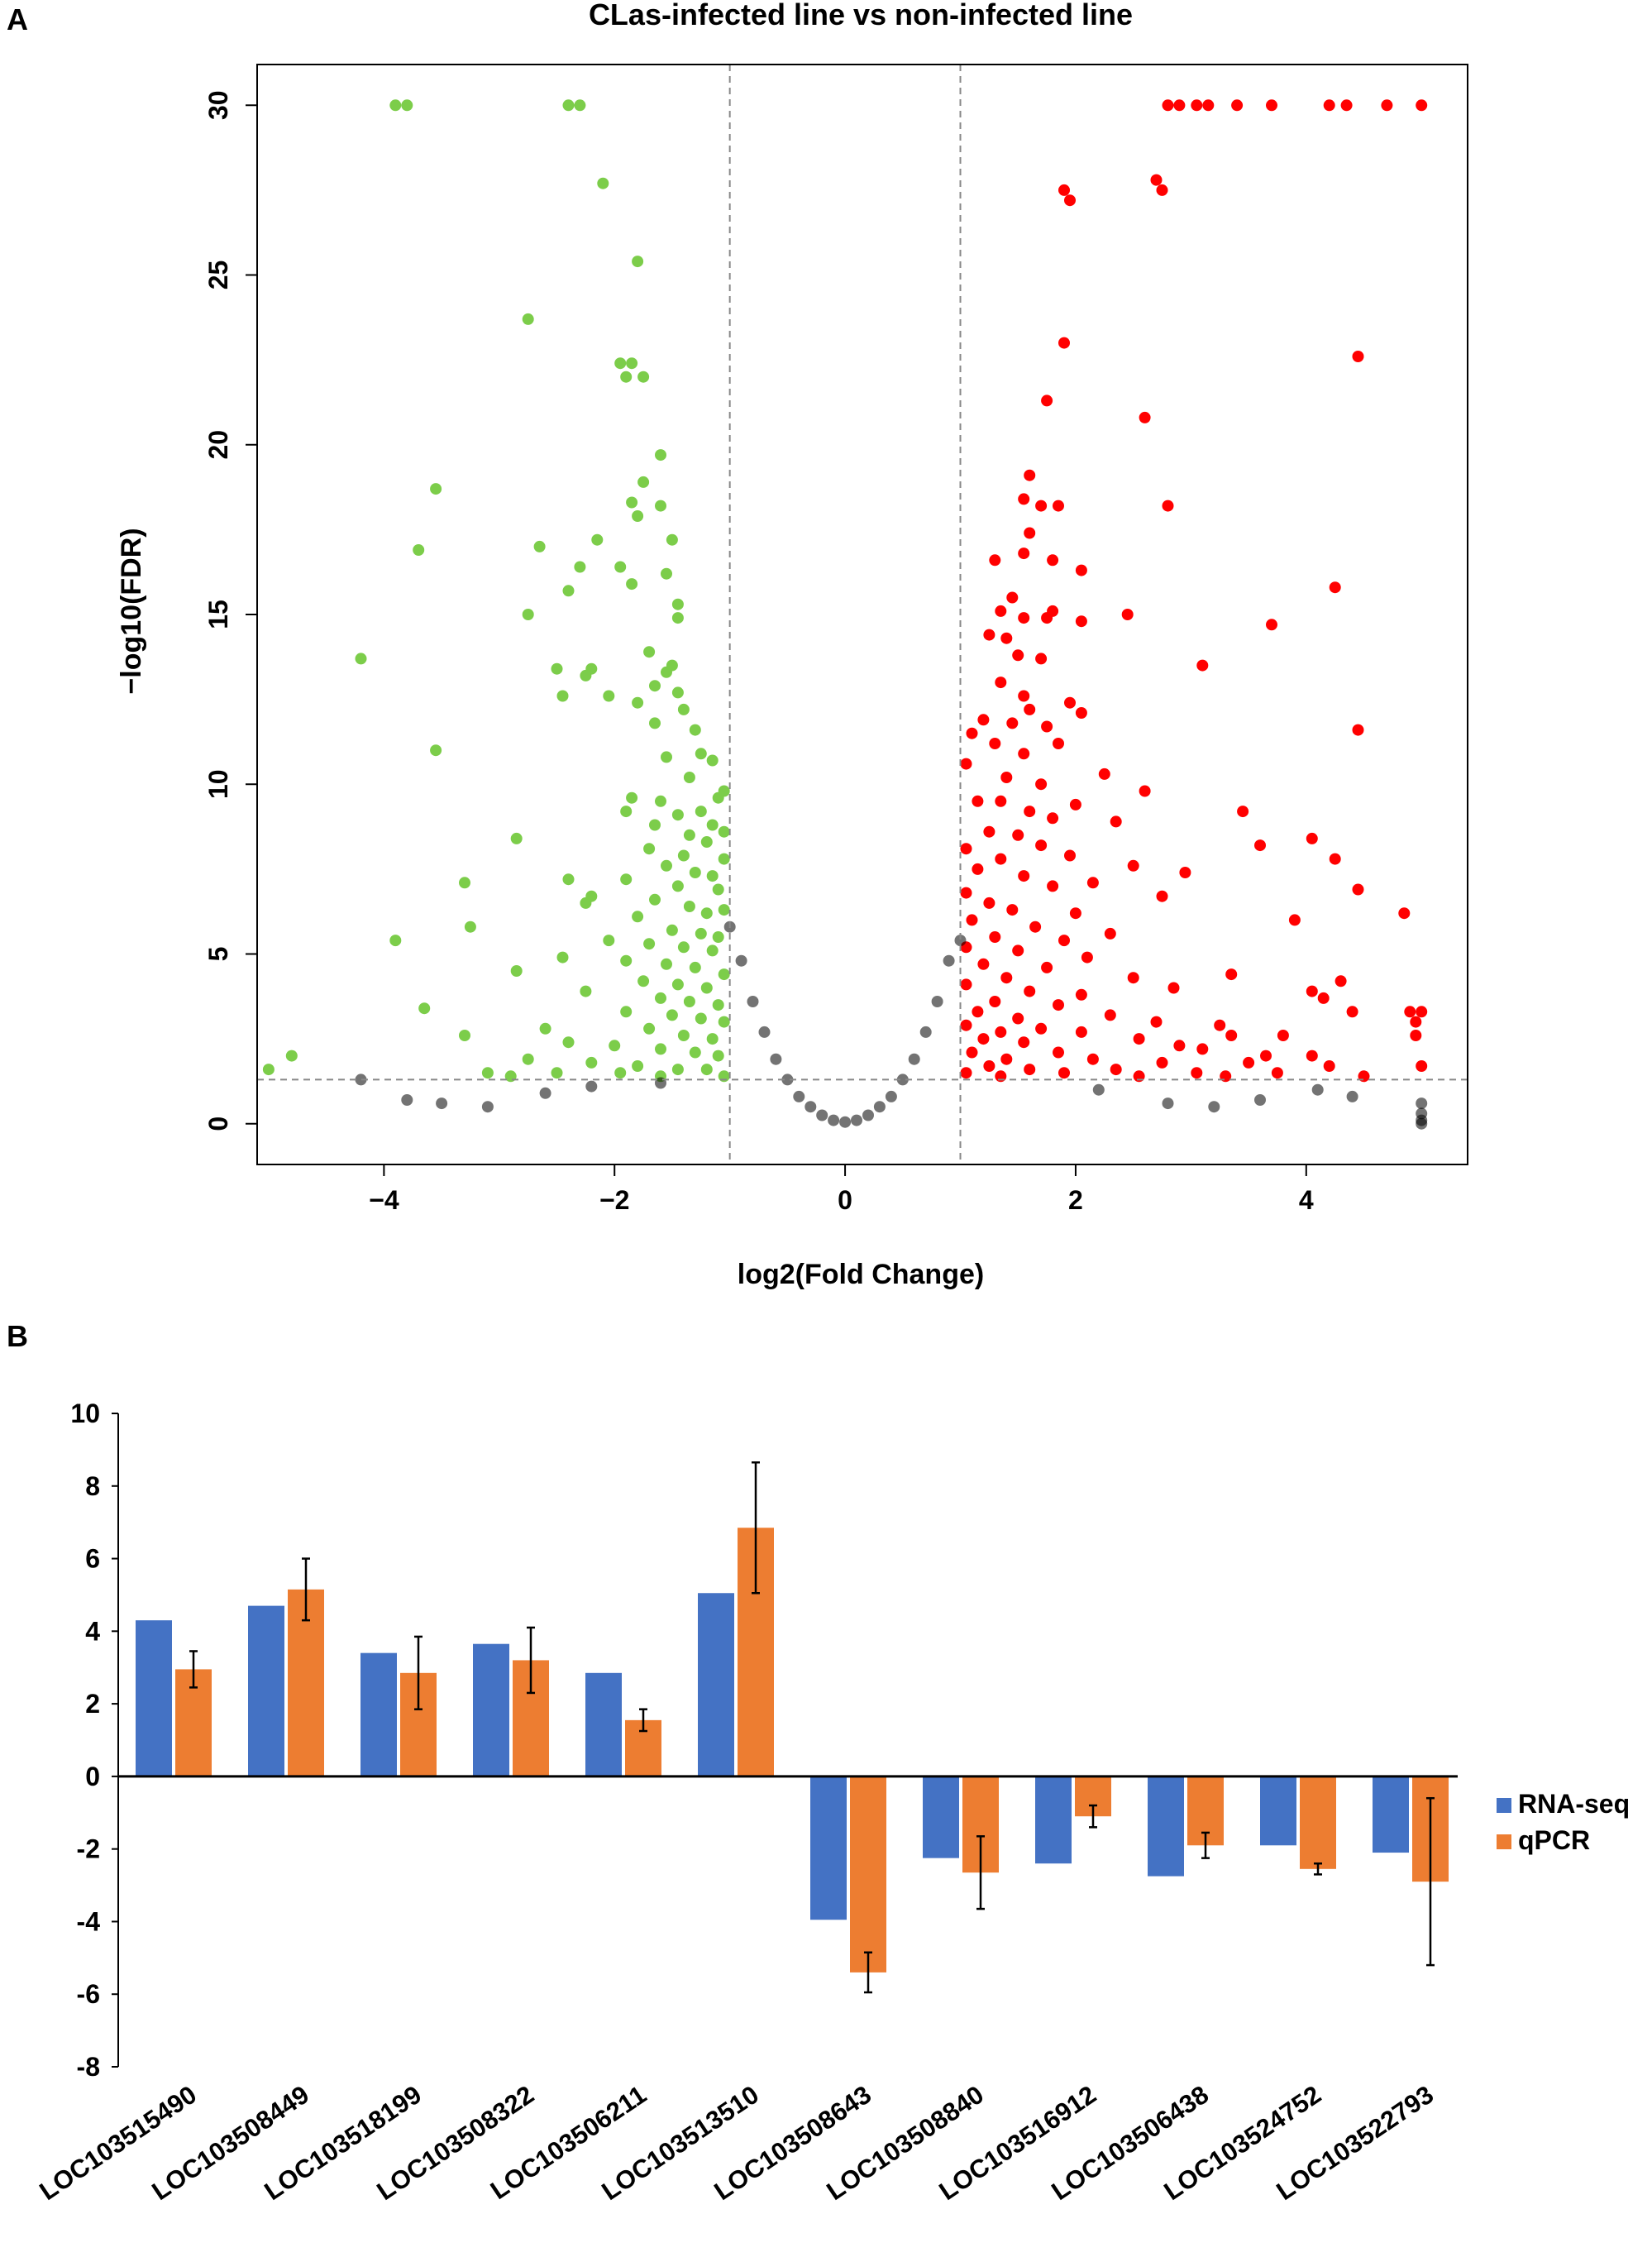  Describe the element at coordinates (92, 1704) in the screenshot. I see `y-tick-label-5: 2` at that location.